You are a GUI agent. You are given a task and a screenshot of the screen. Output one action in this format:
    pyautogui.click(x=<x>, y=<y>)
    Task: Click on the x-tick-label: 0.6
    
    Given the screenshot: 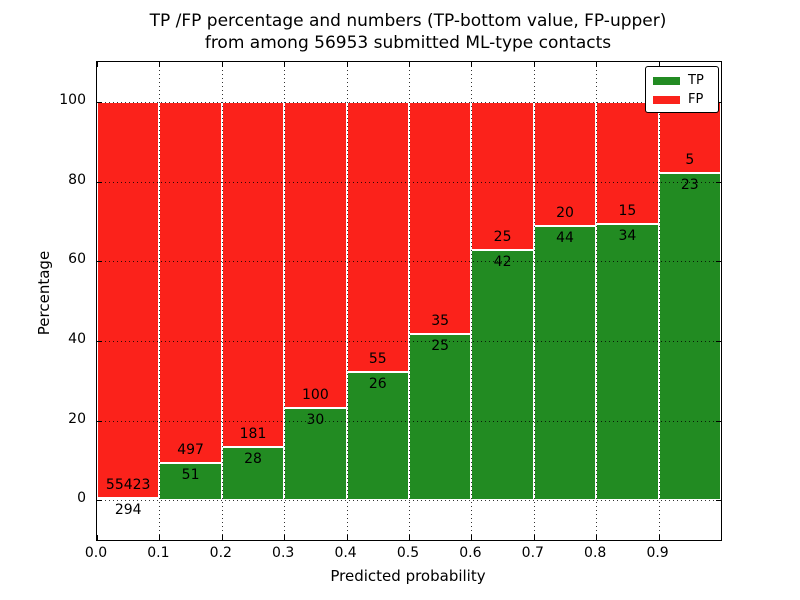 What is the action you would take?
    pyautogui.click(x=470, y=553)
    